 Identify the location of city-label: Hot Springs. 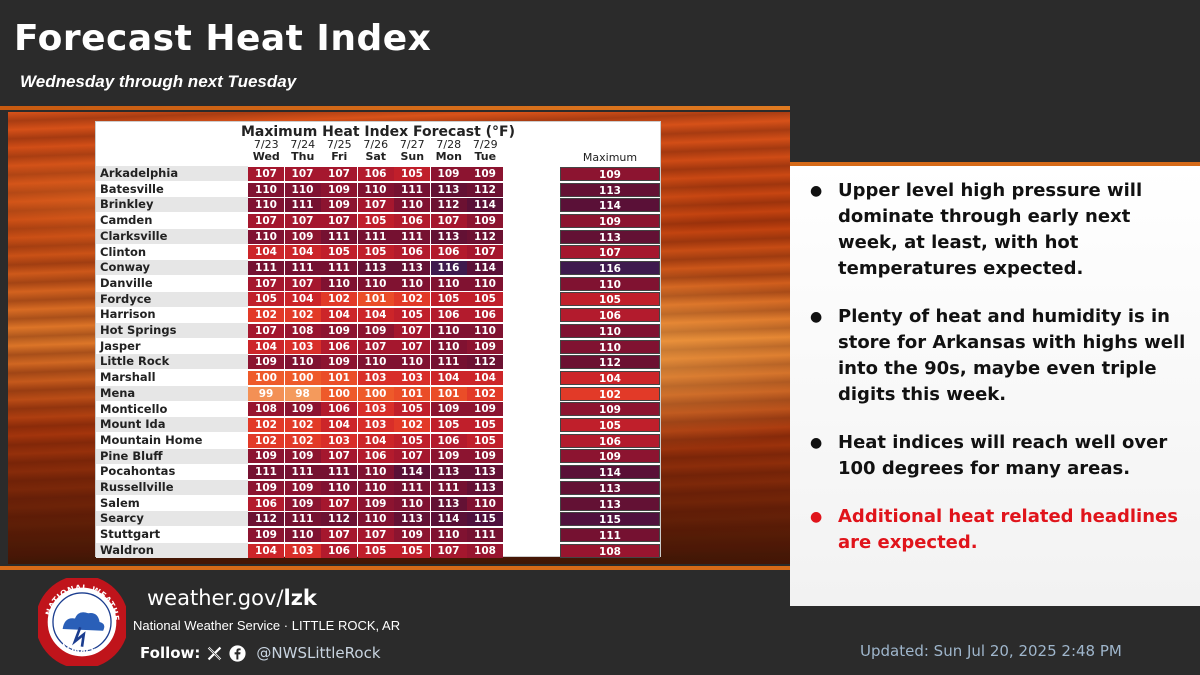
(138, 330).